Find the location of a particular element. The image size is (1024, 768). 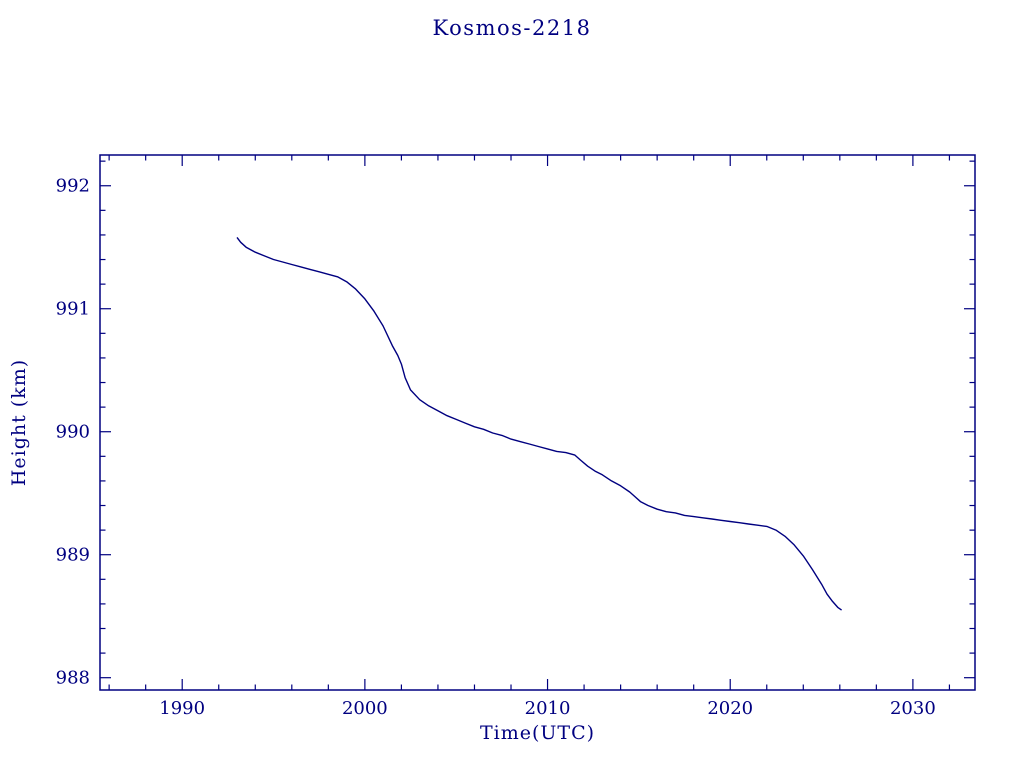

x-tick-label: 1990 is located at coordinates (182, 708).